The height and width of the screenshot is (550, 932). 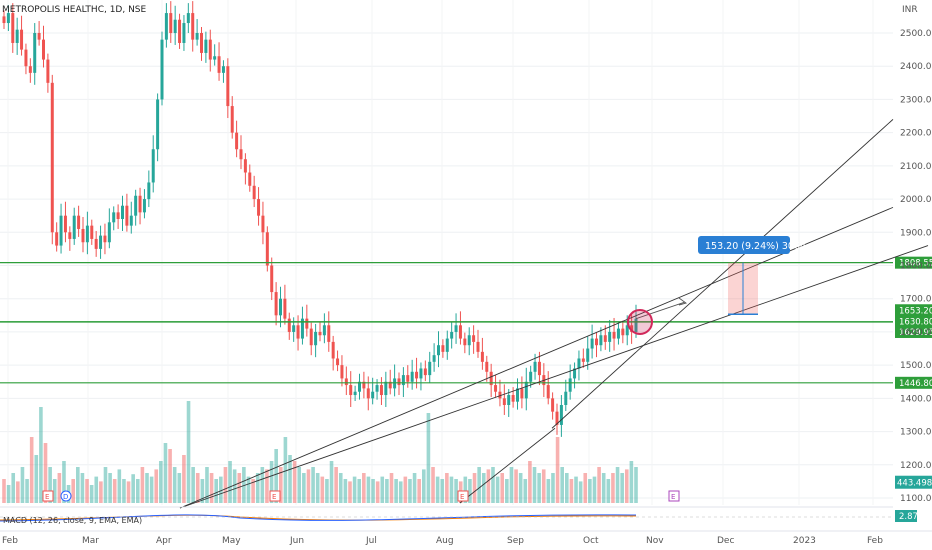 I want to click on price-tick-label: 2300.00, so click(x=916, y=100).